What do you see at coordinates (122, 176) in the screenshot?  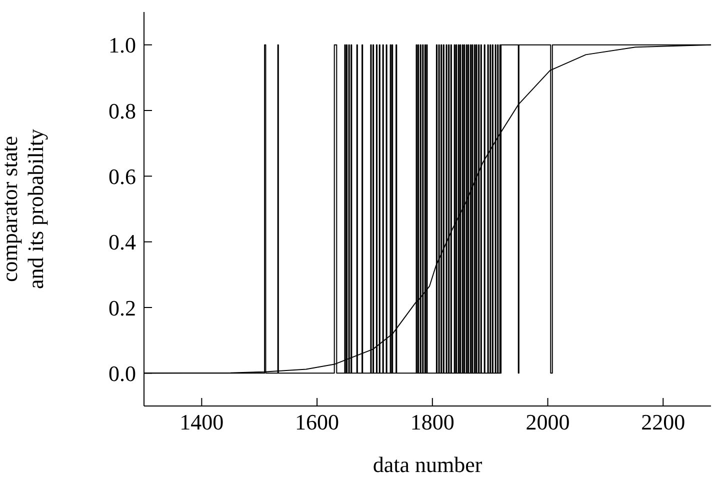 I see `y-tick-label: 0.6` at bounding box center [122, 176].